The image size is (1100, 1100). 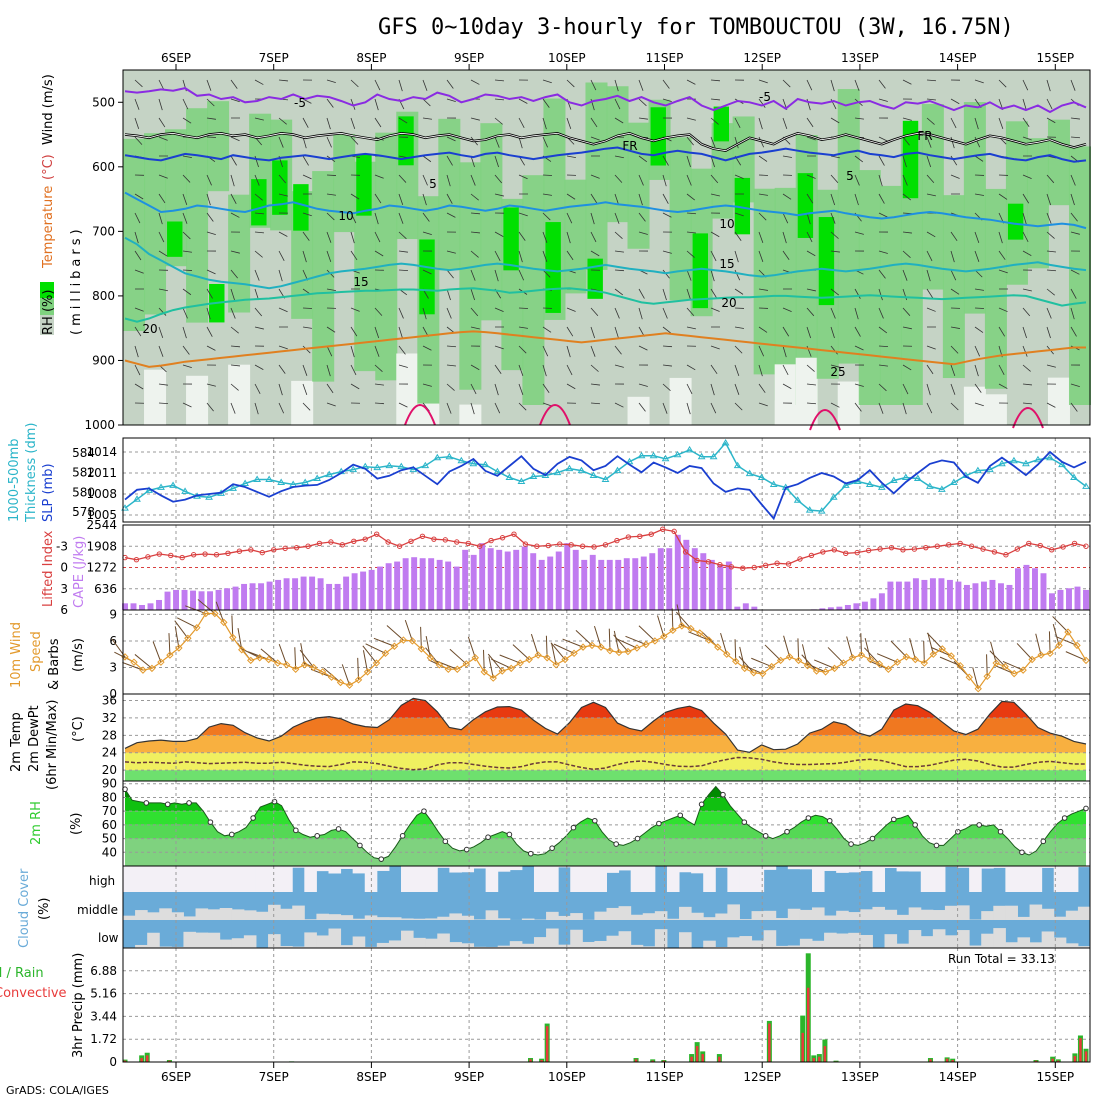 What do you see at coordinates (62, 546) in the screenshot?
I see `li-ytick-label: -3` at bounding box center [62, 546].